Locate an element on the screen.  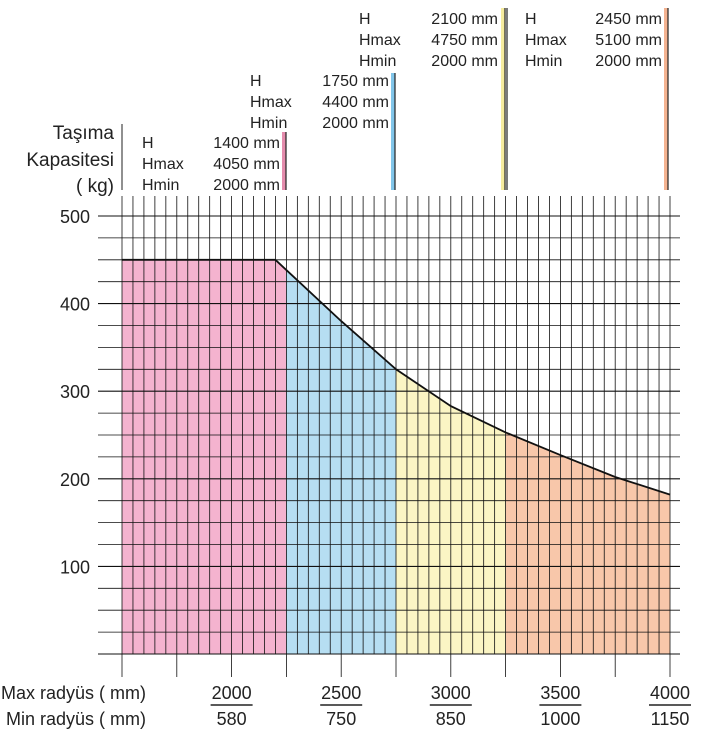
height-spec-4: H 2450 mm Hmax 5100 mm Hmin 2000 mm is located at coordinates (587, 99).